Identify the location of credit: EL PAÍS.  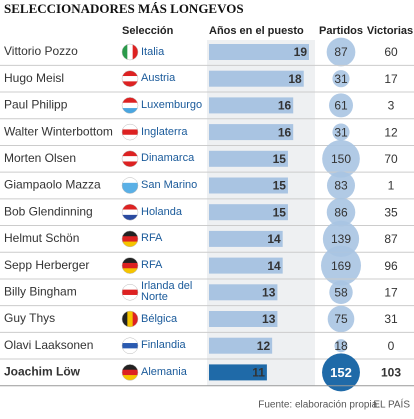
(391, 404).